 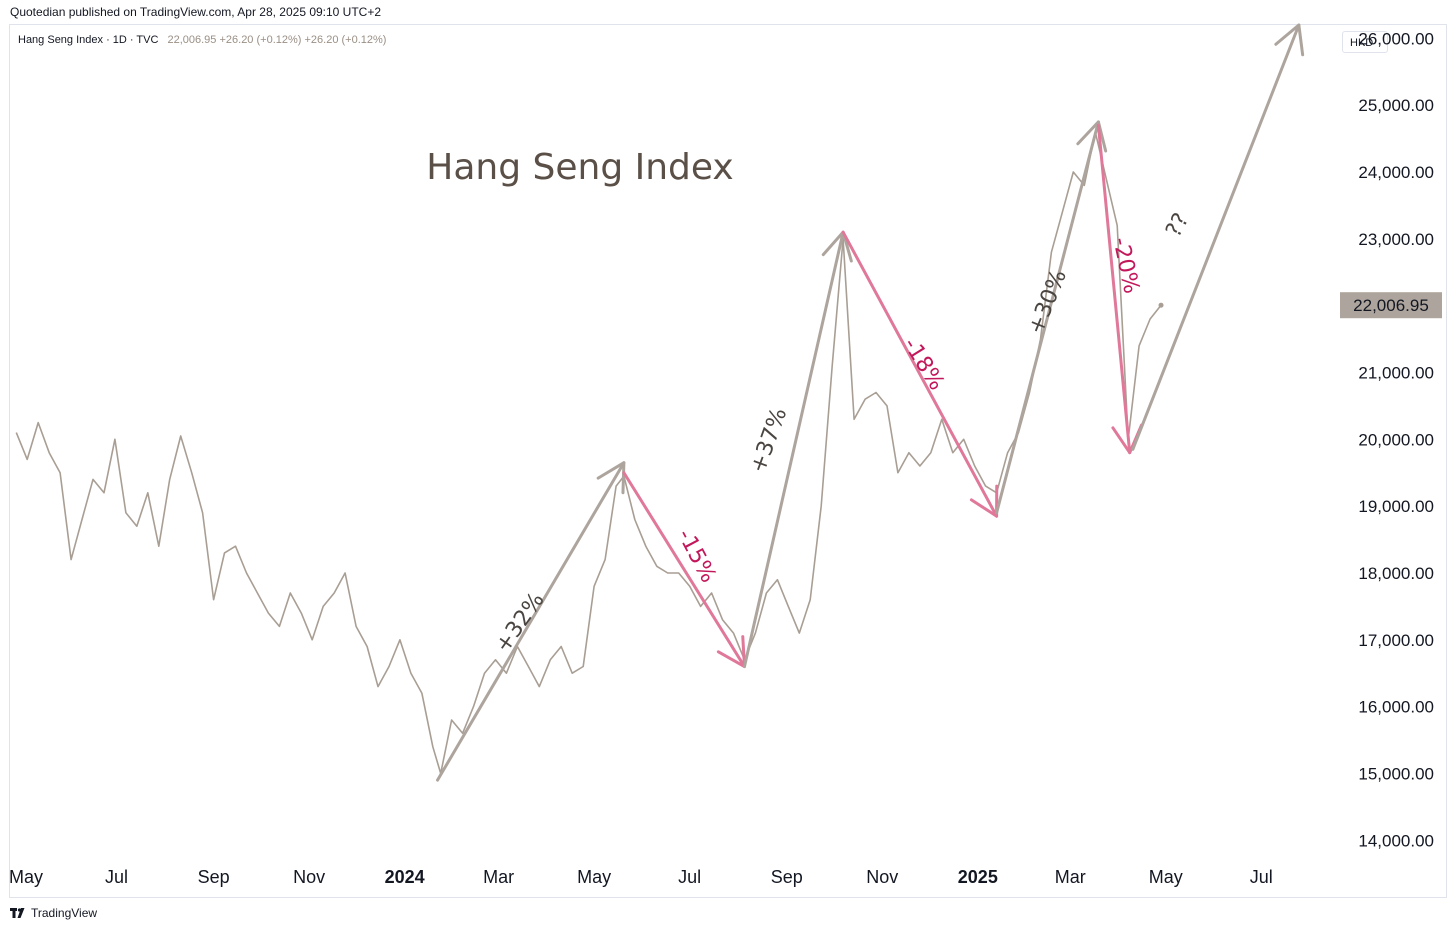 I want to click on gain-annotation: +30%, so click(x=1048, y=302).